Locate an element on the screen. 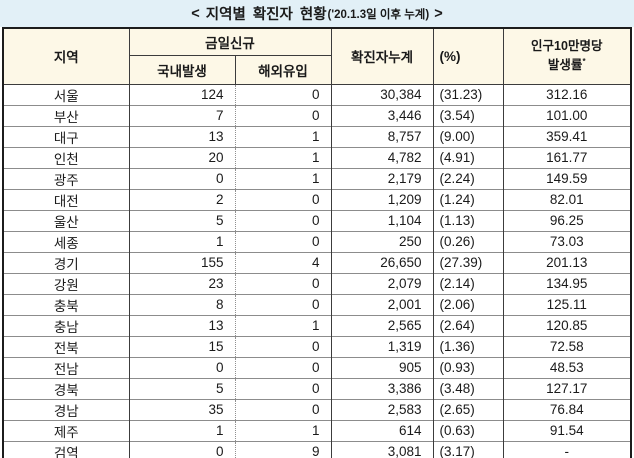 The height and width of the screenshot is (458, 634). cell-incidence-rate: 48.53 is located at coordinates (566, 367).